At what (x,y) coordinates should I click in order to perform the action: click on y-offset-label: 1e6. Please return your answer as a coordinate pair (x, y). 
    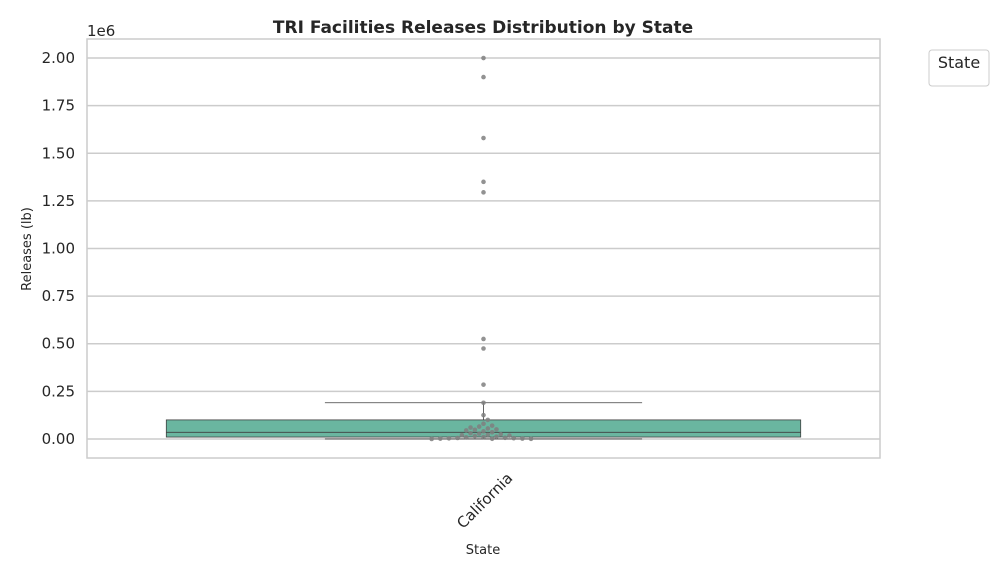
    Looking at the image, I should click on (101, 31).